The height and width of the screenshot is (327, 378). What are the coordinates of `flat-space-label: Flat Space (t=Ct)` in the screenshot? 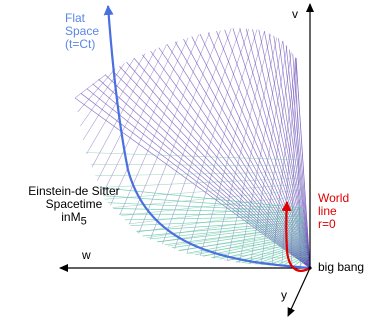 It's located at (82, 31).